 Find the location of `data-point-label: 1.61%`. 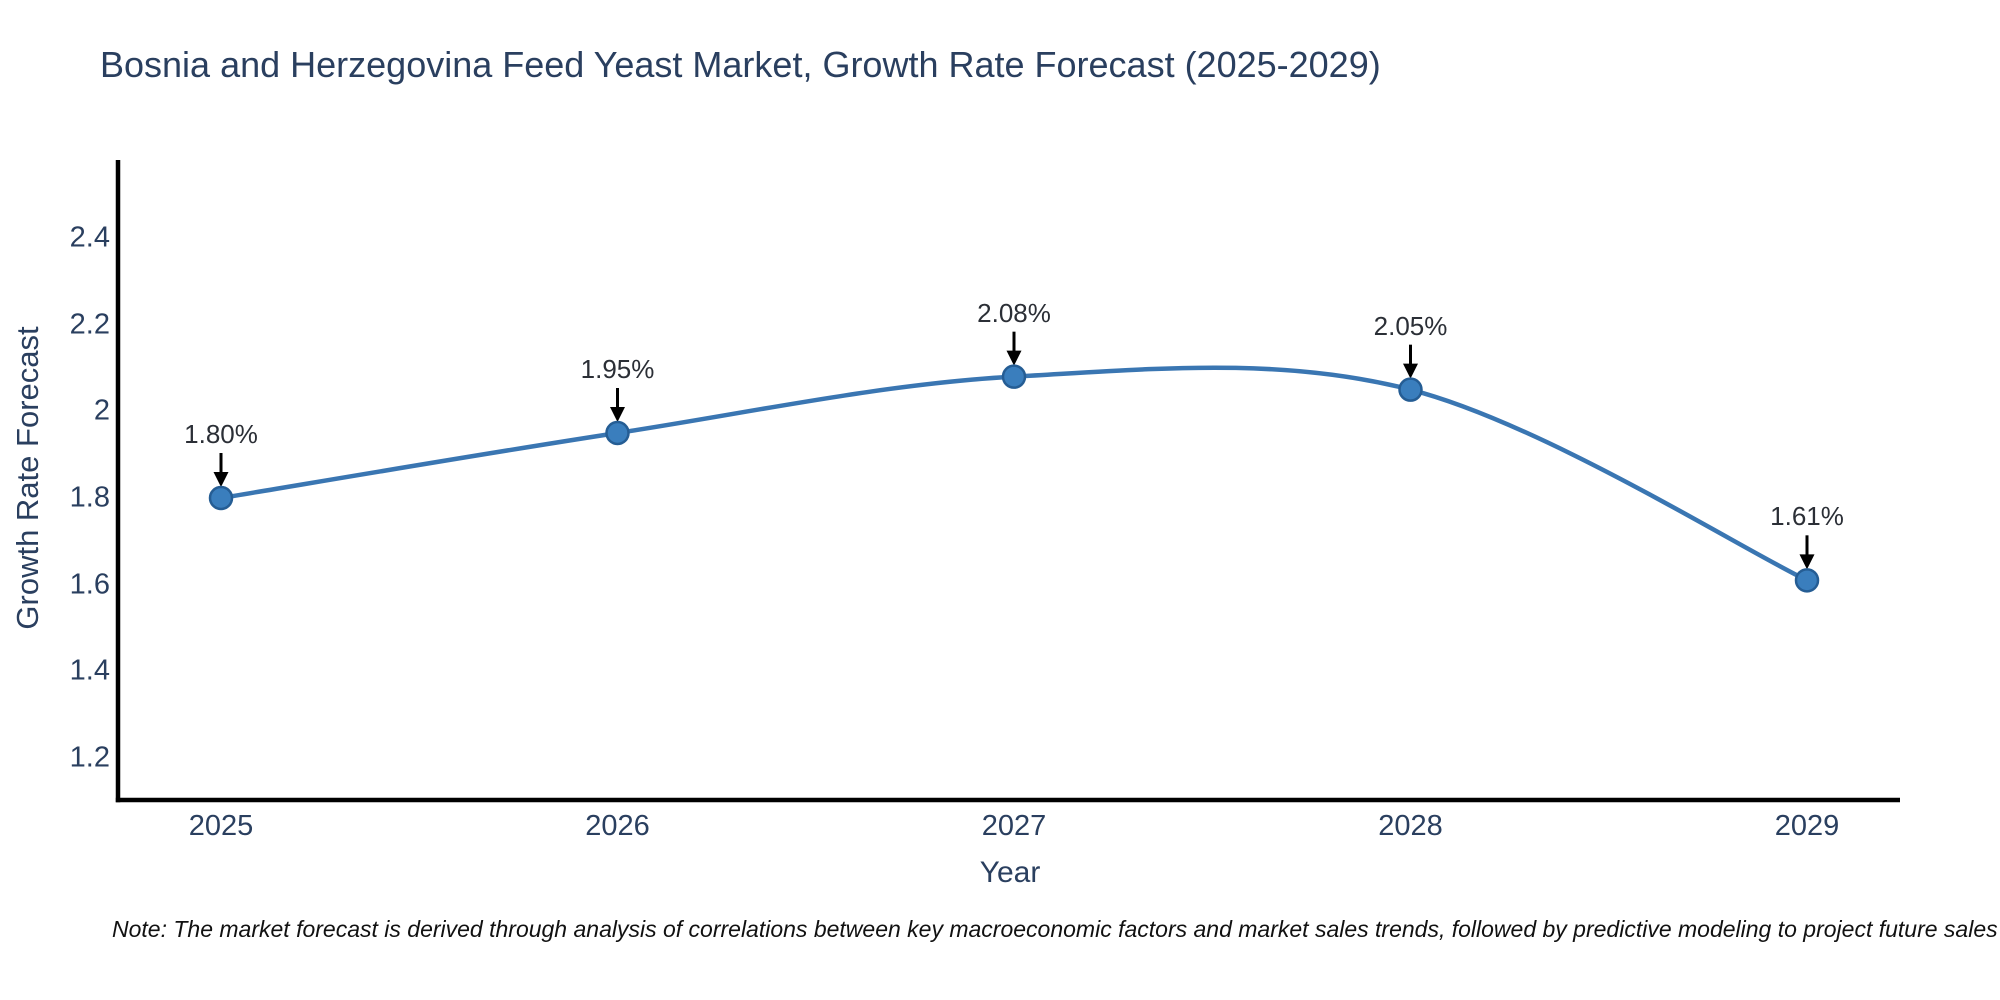

data-point-label: 1.61% is located at coordinates (1807, 516).